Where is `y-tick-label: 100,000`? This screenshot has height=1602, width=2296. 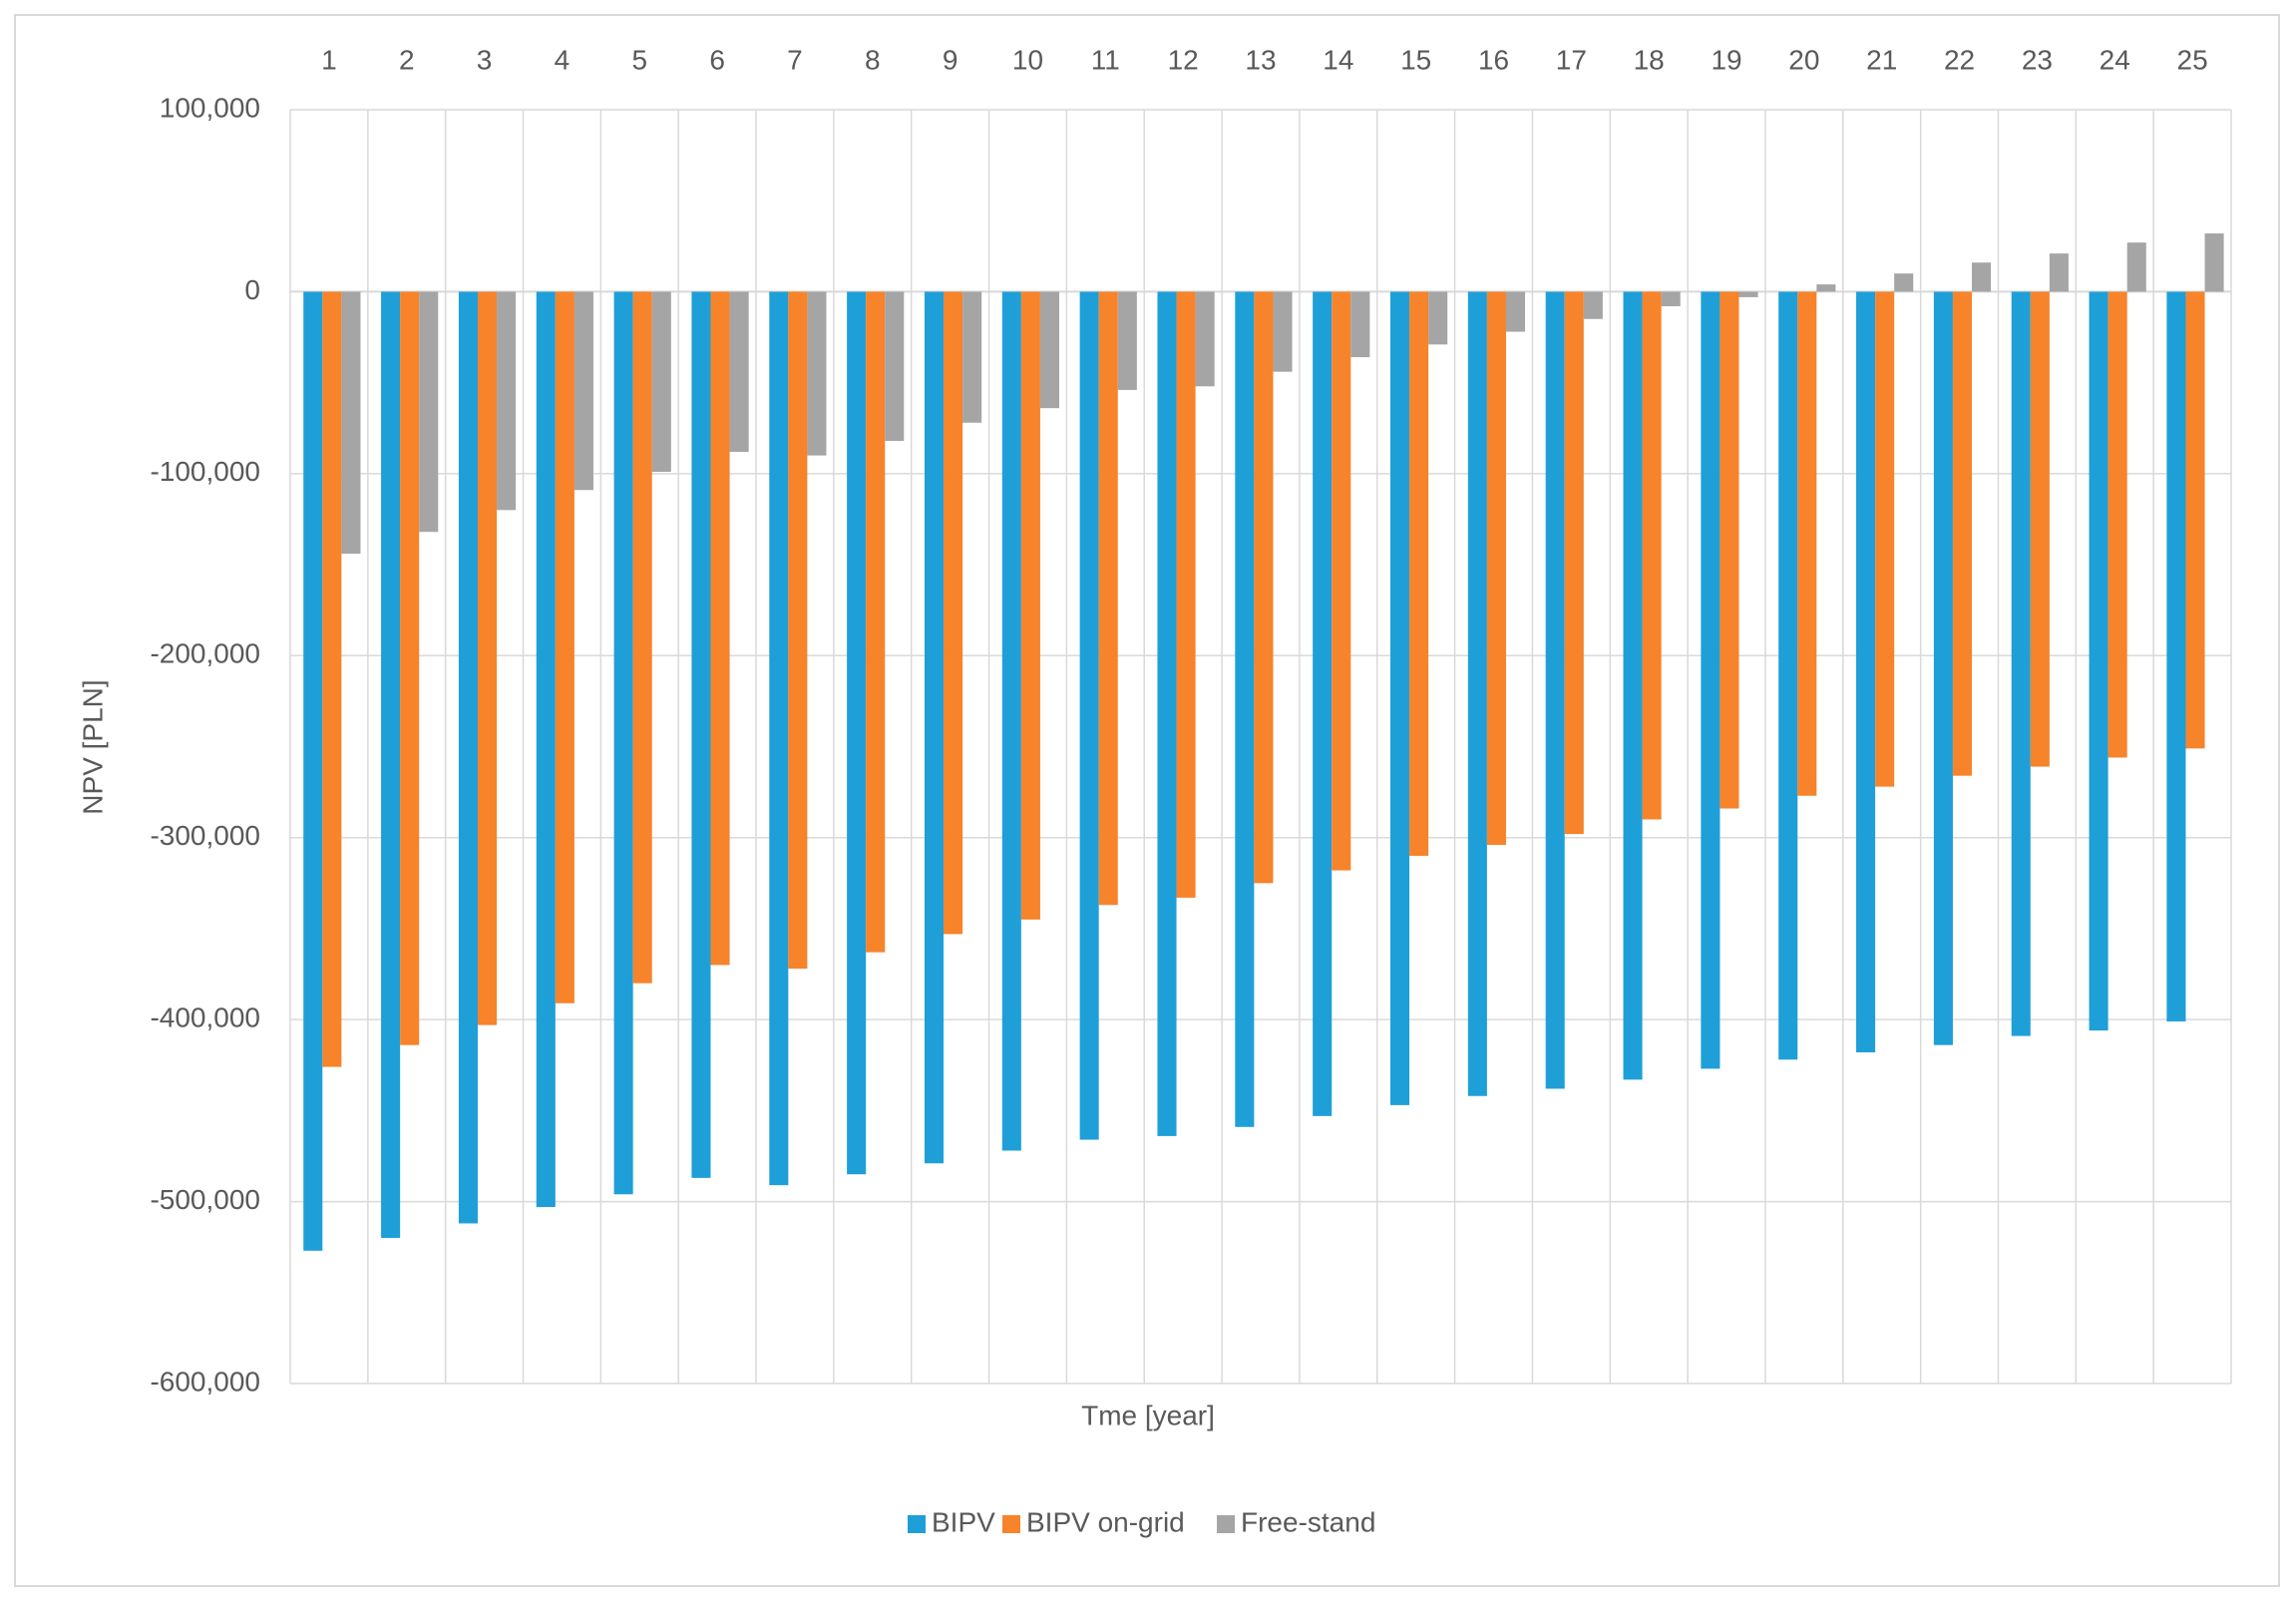 y-tick-label: 100,000 is located at coordinates (210, 107).